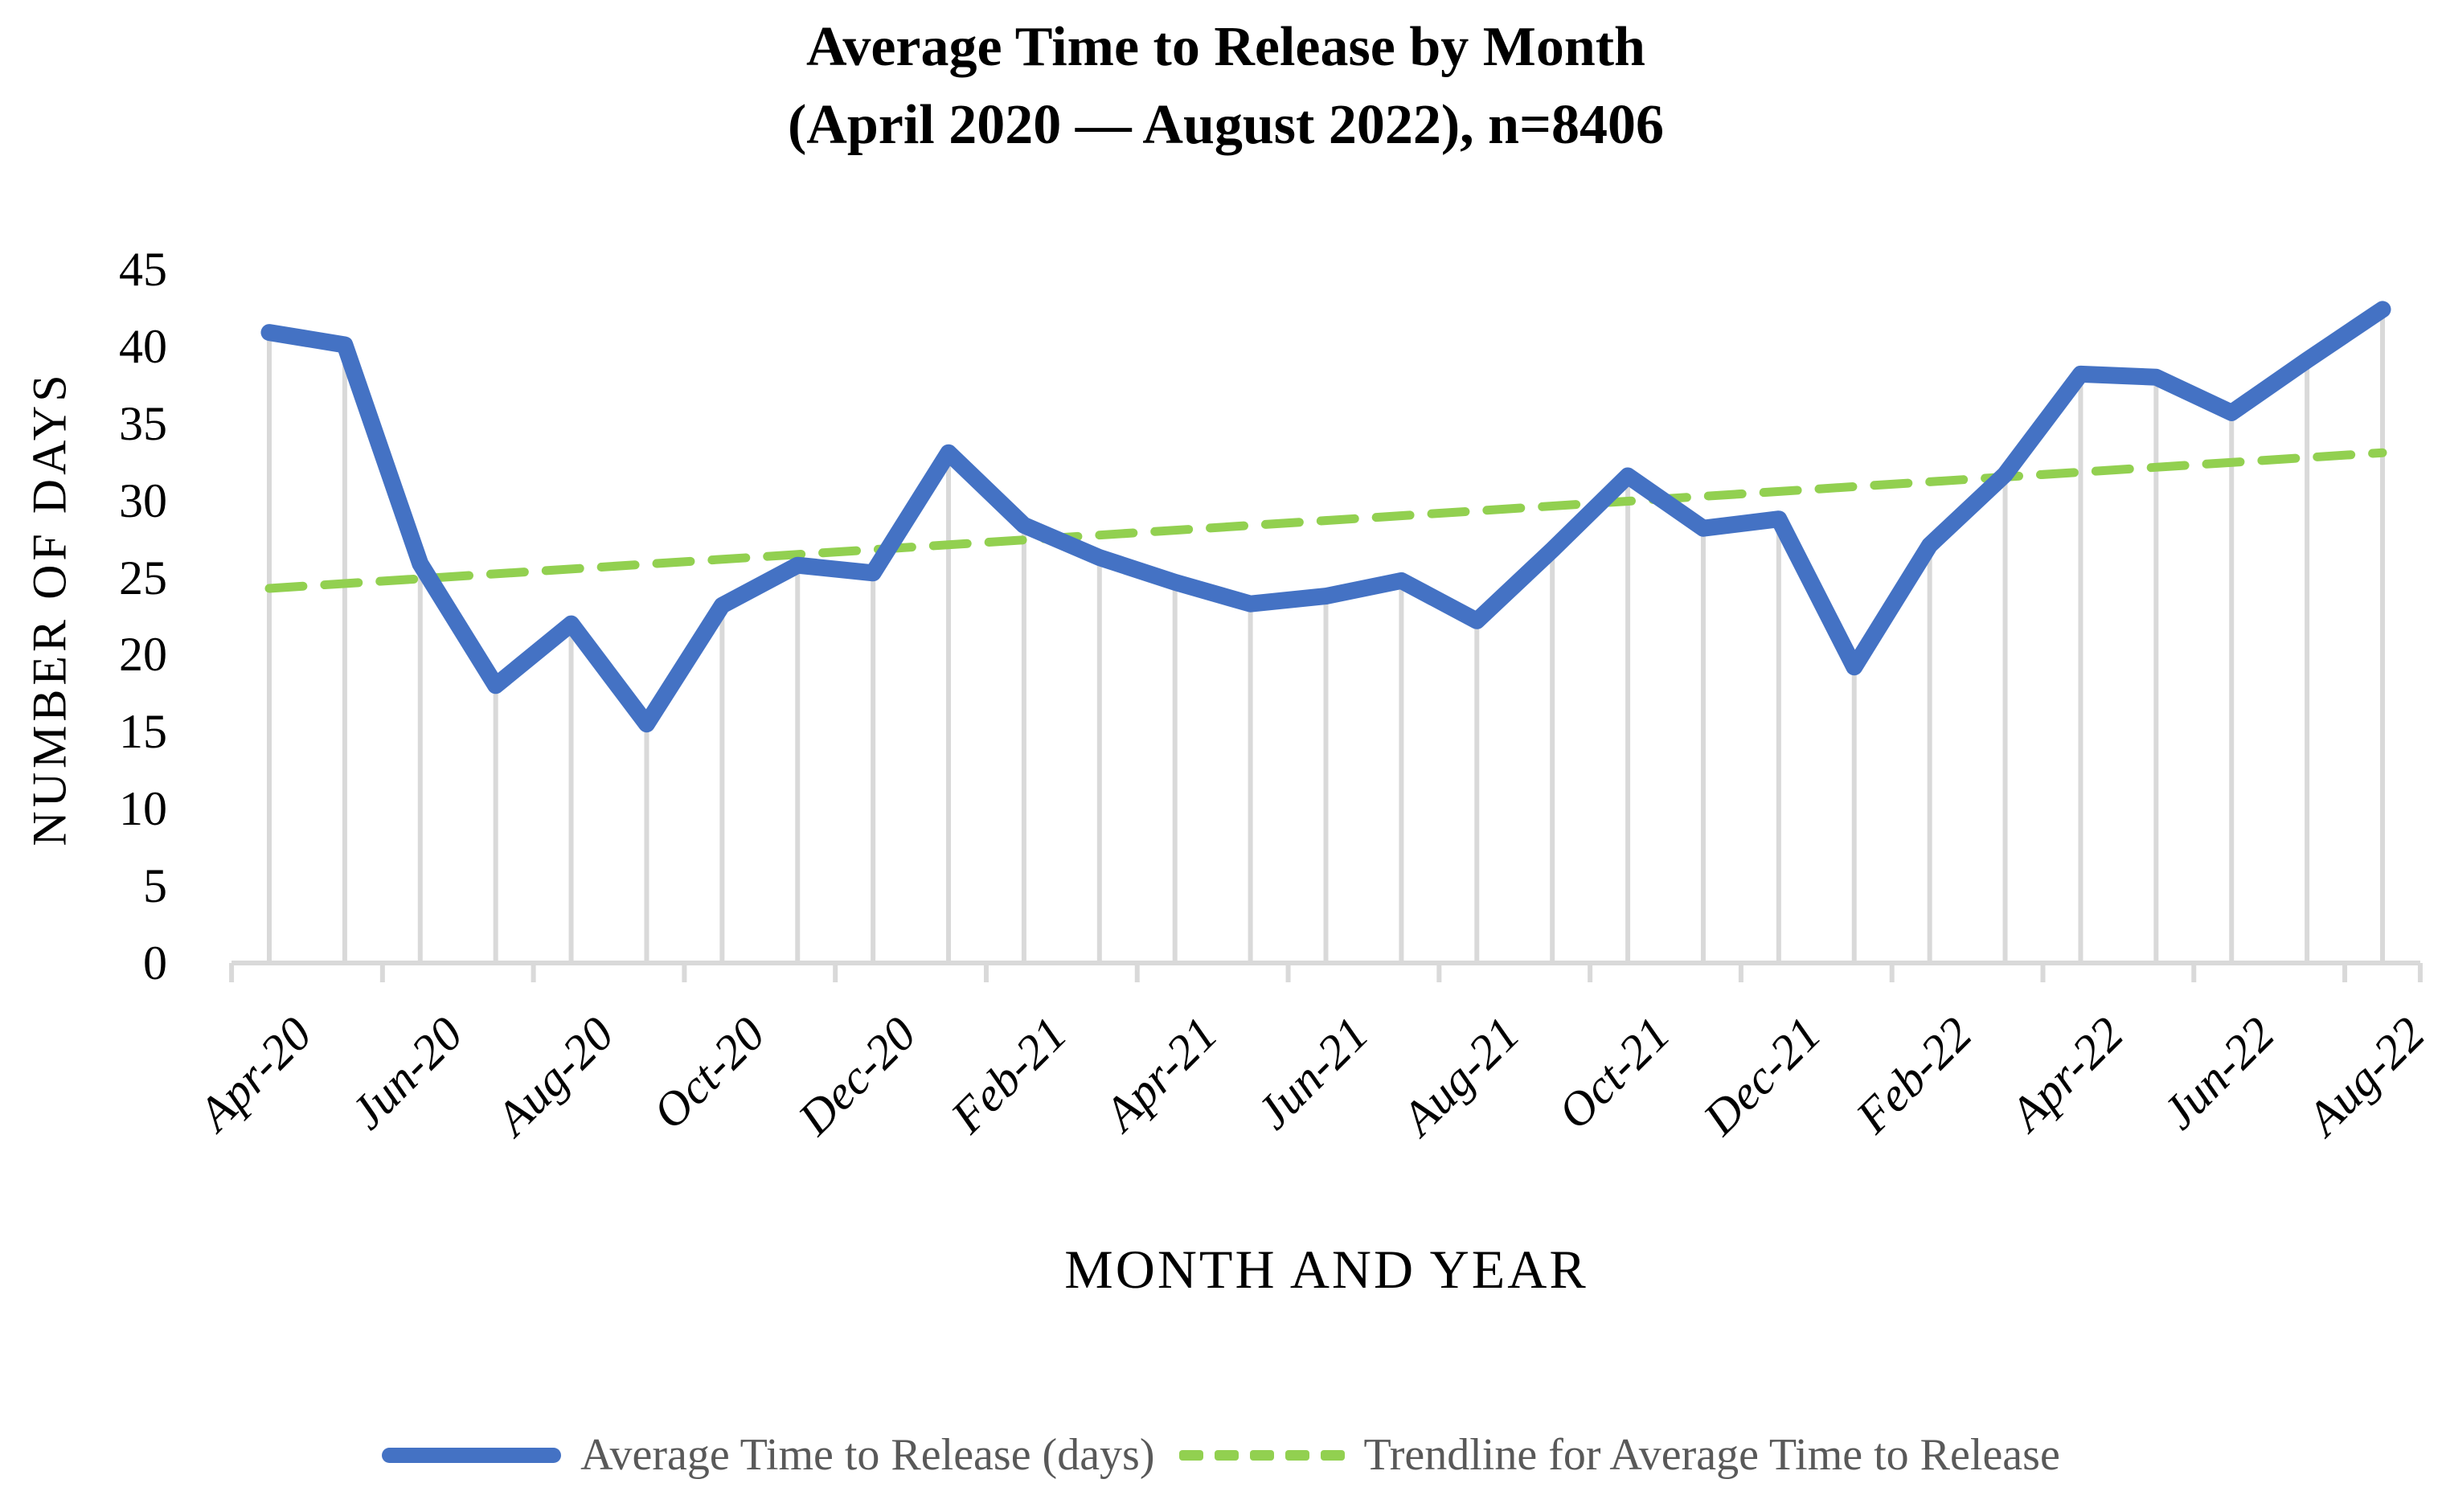 The height and width of the screenshot is (1512, 2442). Describe the element at coordinates (143, 809) in the screenshot. I see `y-tick-label: 10` at that location.